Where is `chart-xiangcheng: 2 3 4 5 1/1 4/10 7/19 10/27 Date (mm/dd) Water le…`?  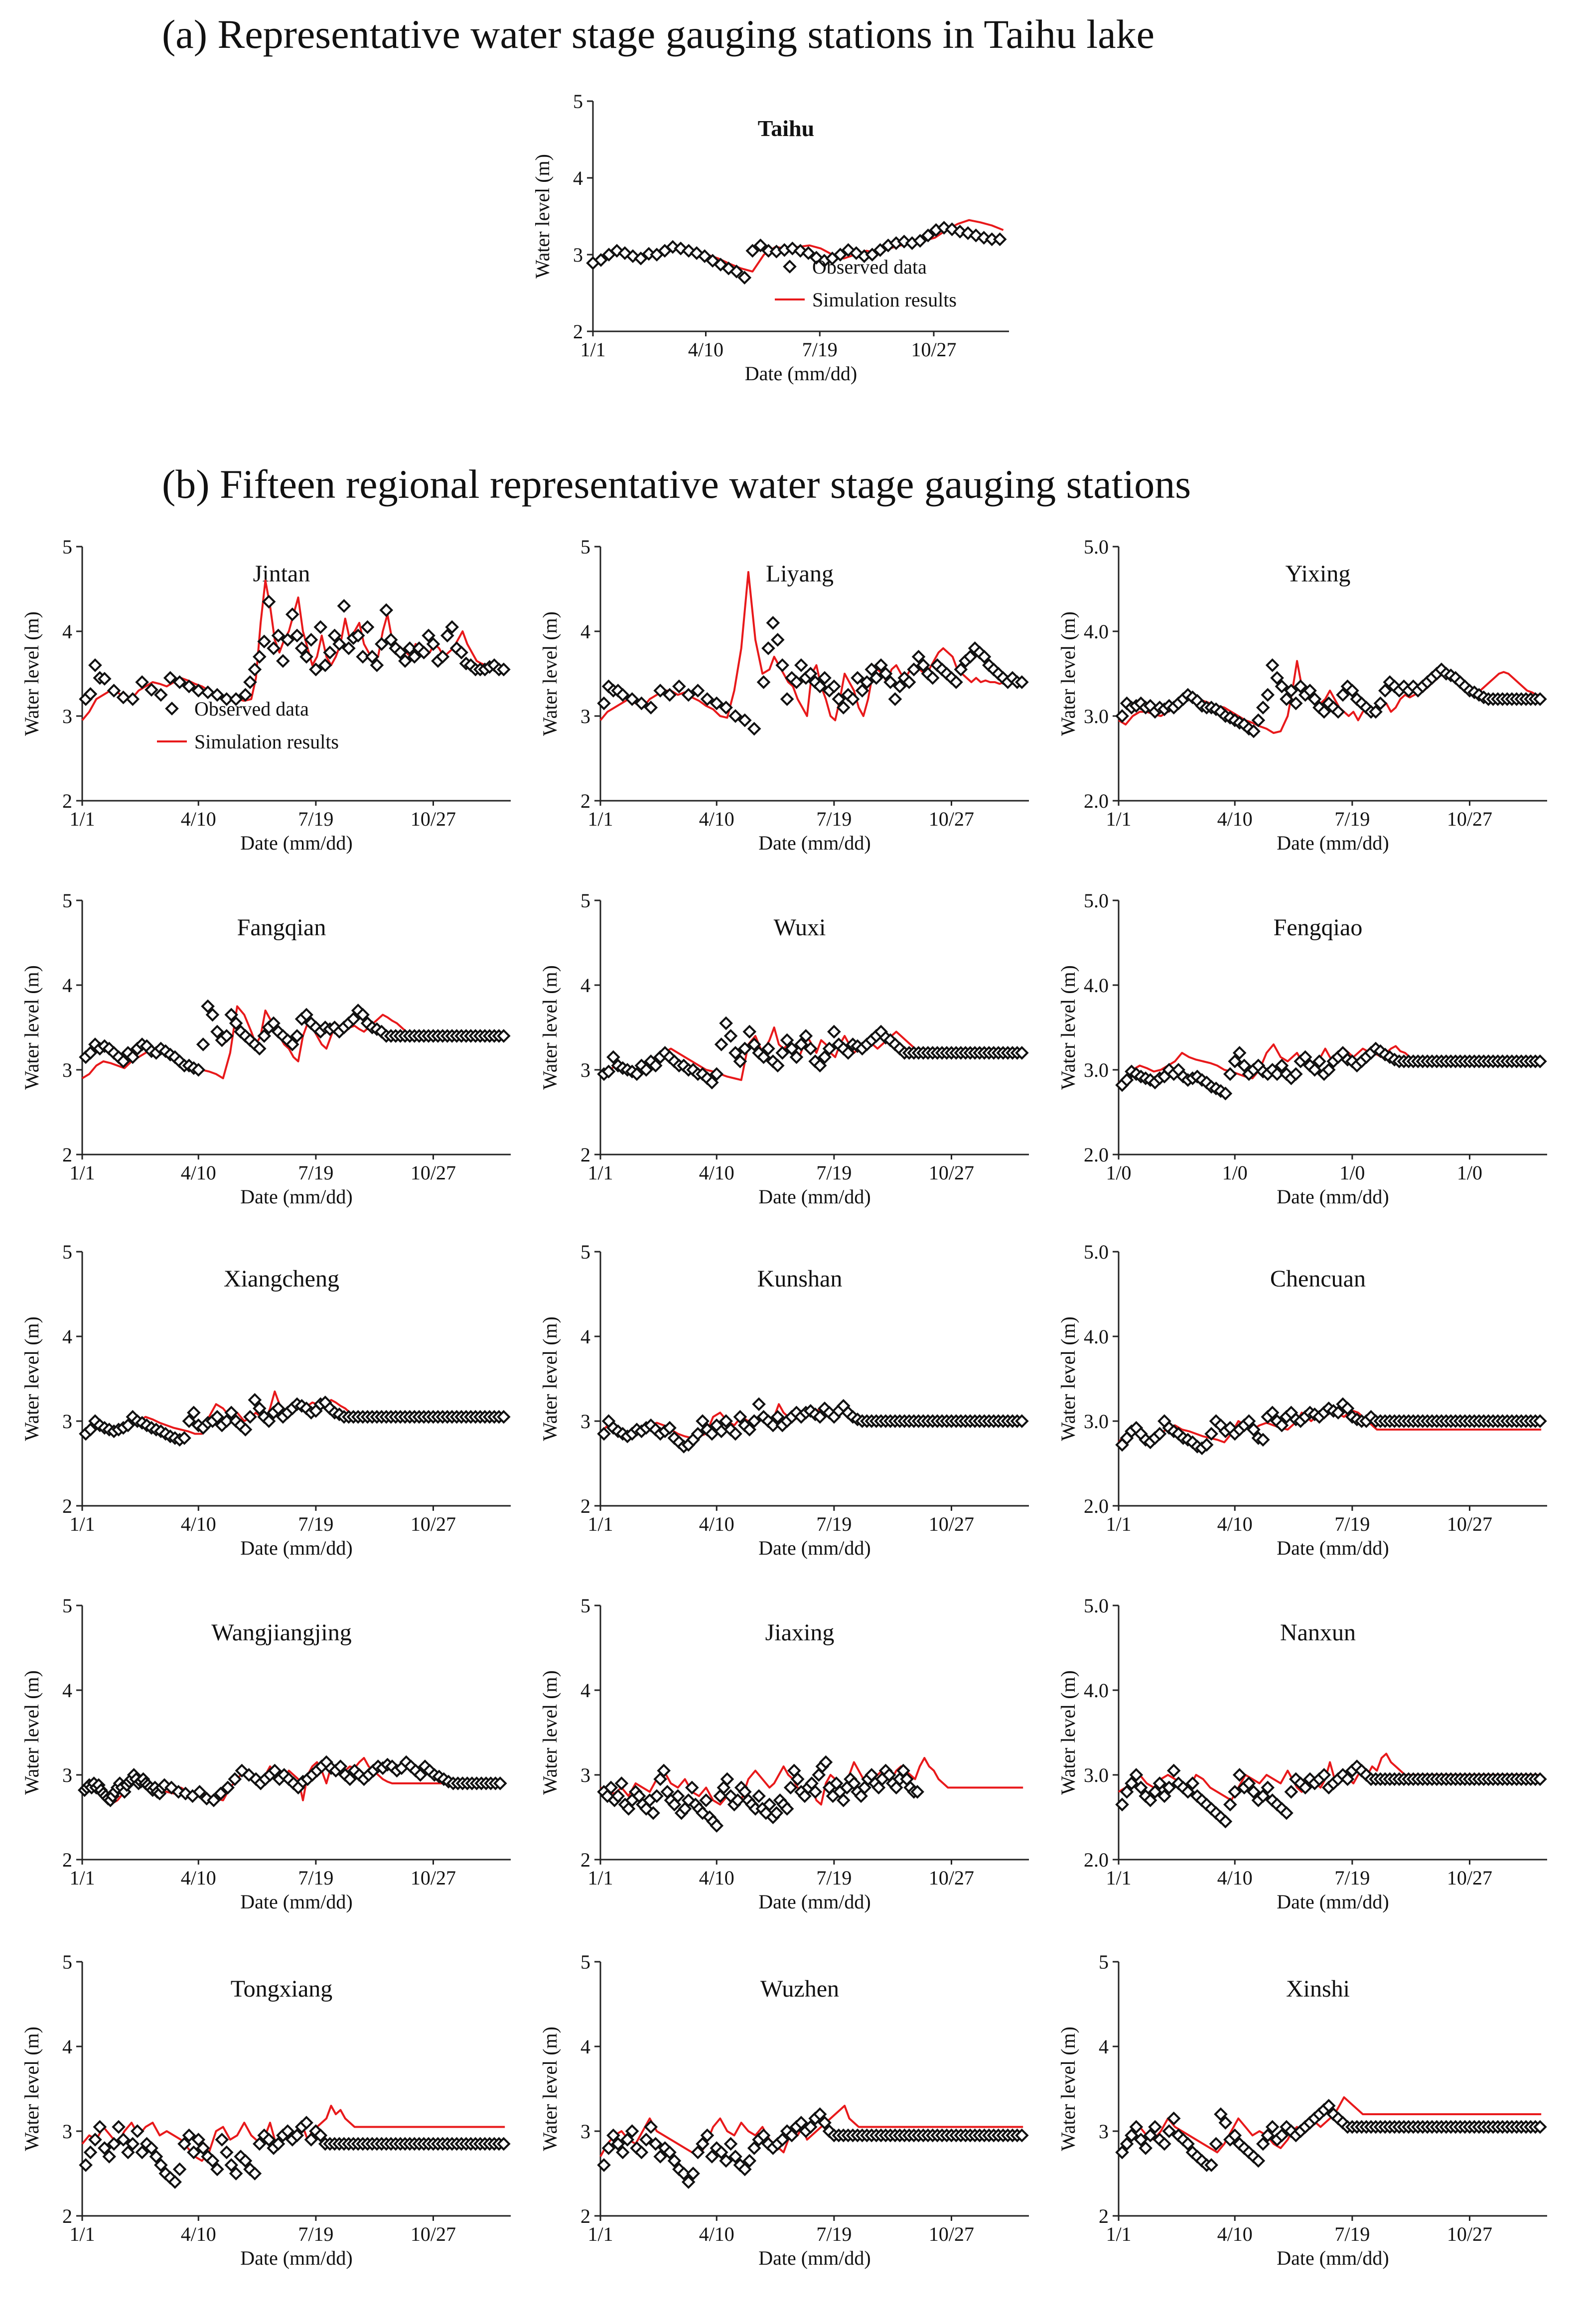
chart-xiangcheng: 2 3 4 5 1/1 4/10 7/19 10/27 Date (mm/dd) Water le… is located at coordinates (265, 1400).